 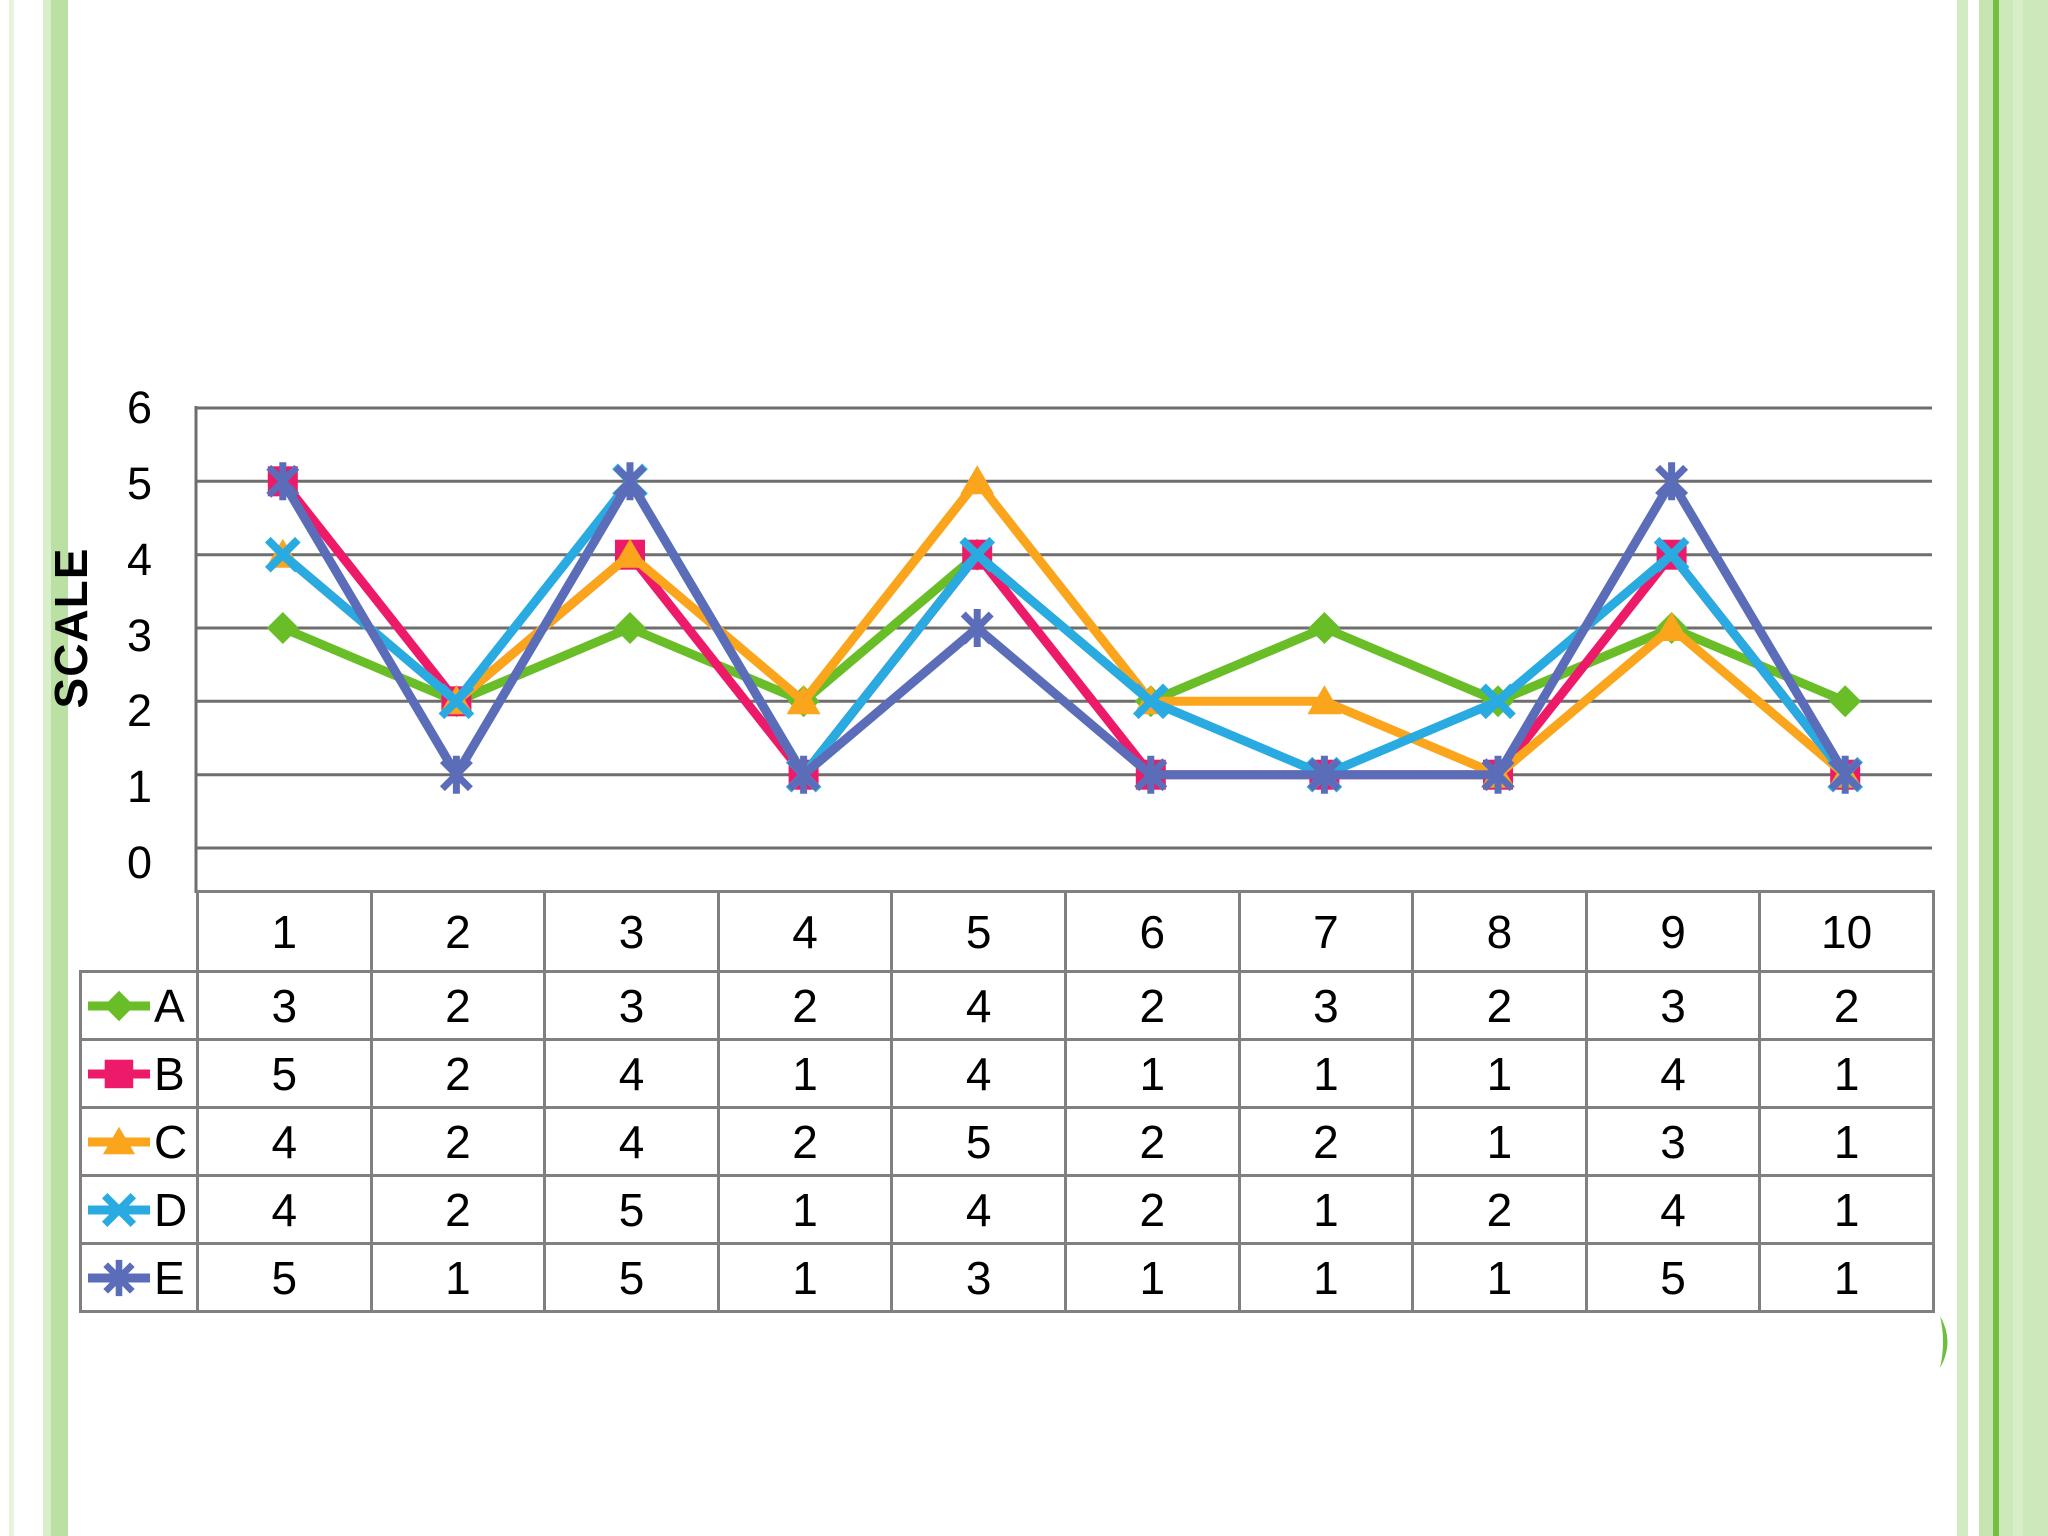 I want to click on x-axis-label: 3, so click(x=631, y=931).